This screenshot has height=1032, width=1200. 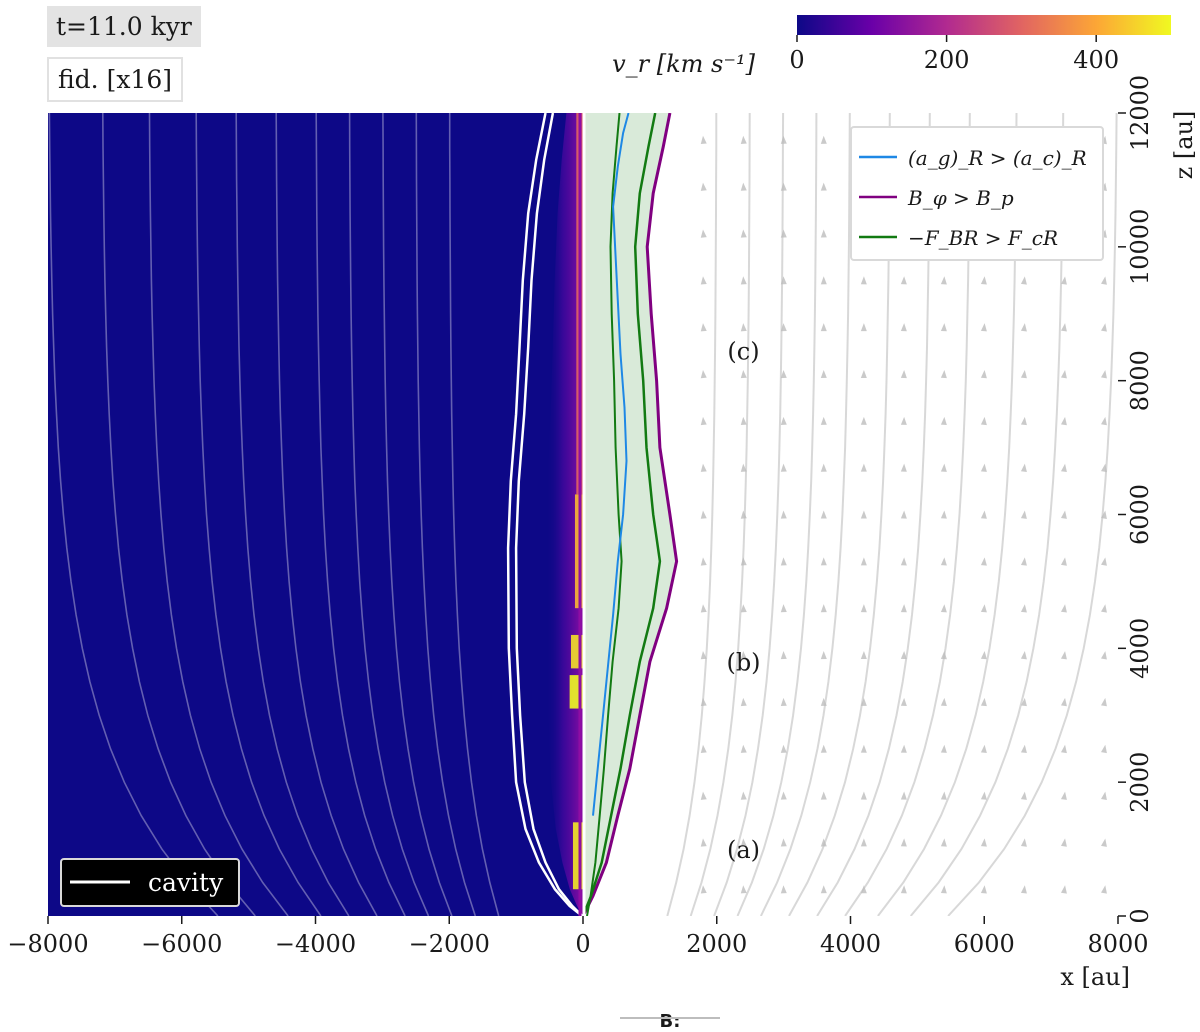 I want to click on y-tick-label: 6000, so click(x=1140, y=514).